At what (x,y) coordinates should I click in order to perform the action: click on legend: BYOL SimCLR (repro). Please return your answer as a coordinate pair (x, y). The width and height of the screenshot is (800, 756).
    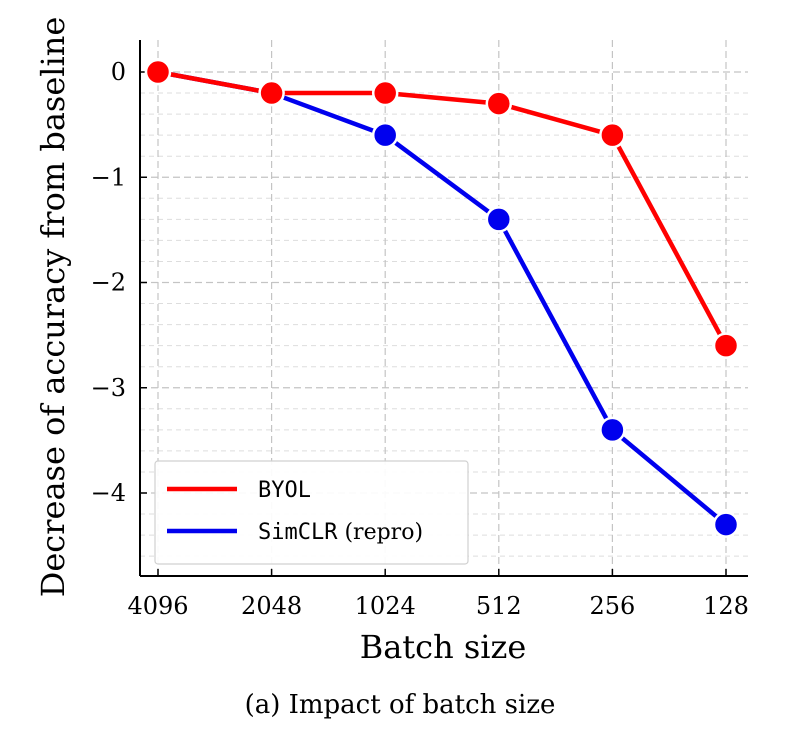
    Looking at the image, I should click on (311, 512).